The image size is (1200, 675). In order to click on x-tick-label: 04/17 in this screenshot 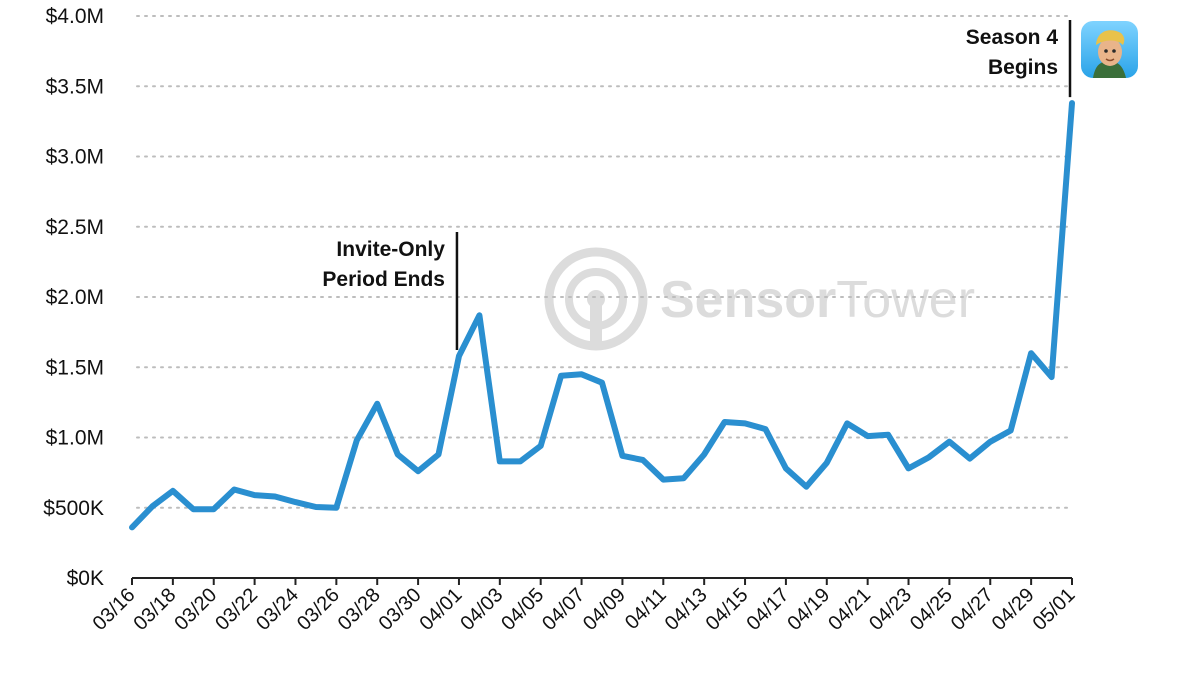, I will do `click(767, 609)`.